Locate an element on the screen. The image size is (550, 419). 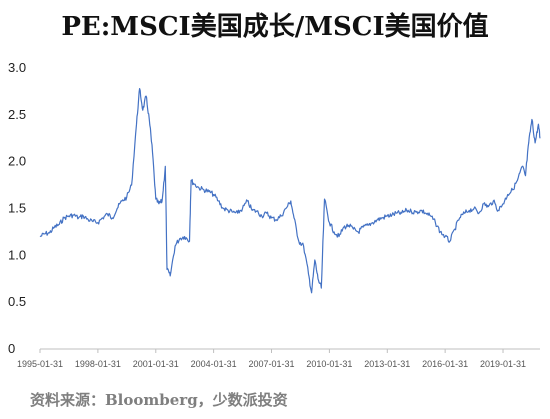
x-tick-label: 2019-01-31 is located at coordinates (503, 364).